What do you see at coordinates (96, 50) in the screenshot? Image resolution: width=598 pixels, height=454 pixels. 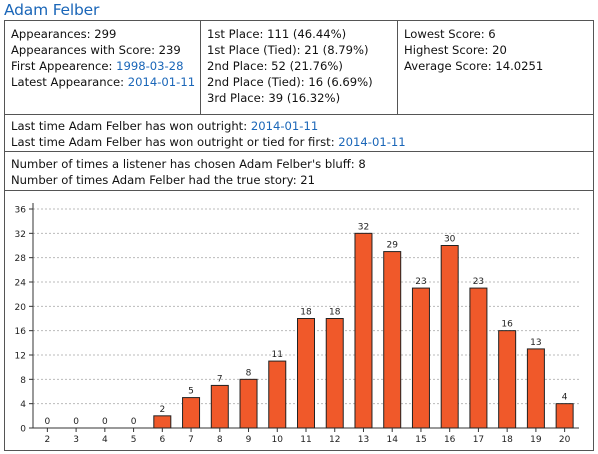 I see `appearances-with-score: Appearances with Score: 239` at bounding box center [96, 50].